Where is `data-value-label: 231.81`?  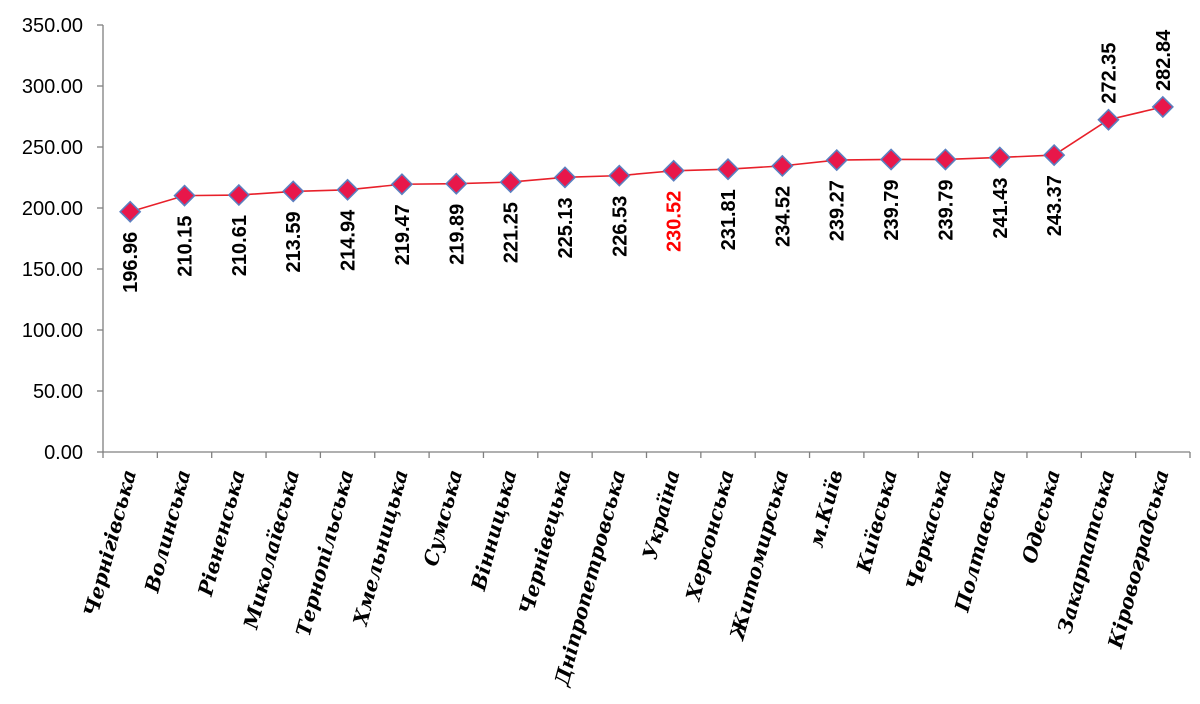 data-value-label: 231.81 is located at coordinates (729, 219).